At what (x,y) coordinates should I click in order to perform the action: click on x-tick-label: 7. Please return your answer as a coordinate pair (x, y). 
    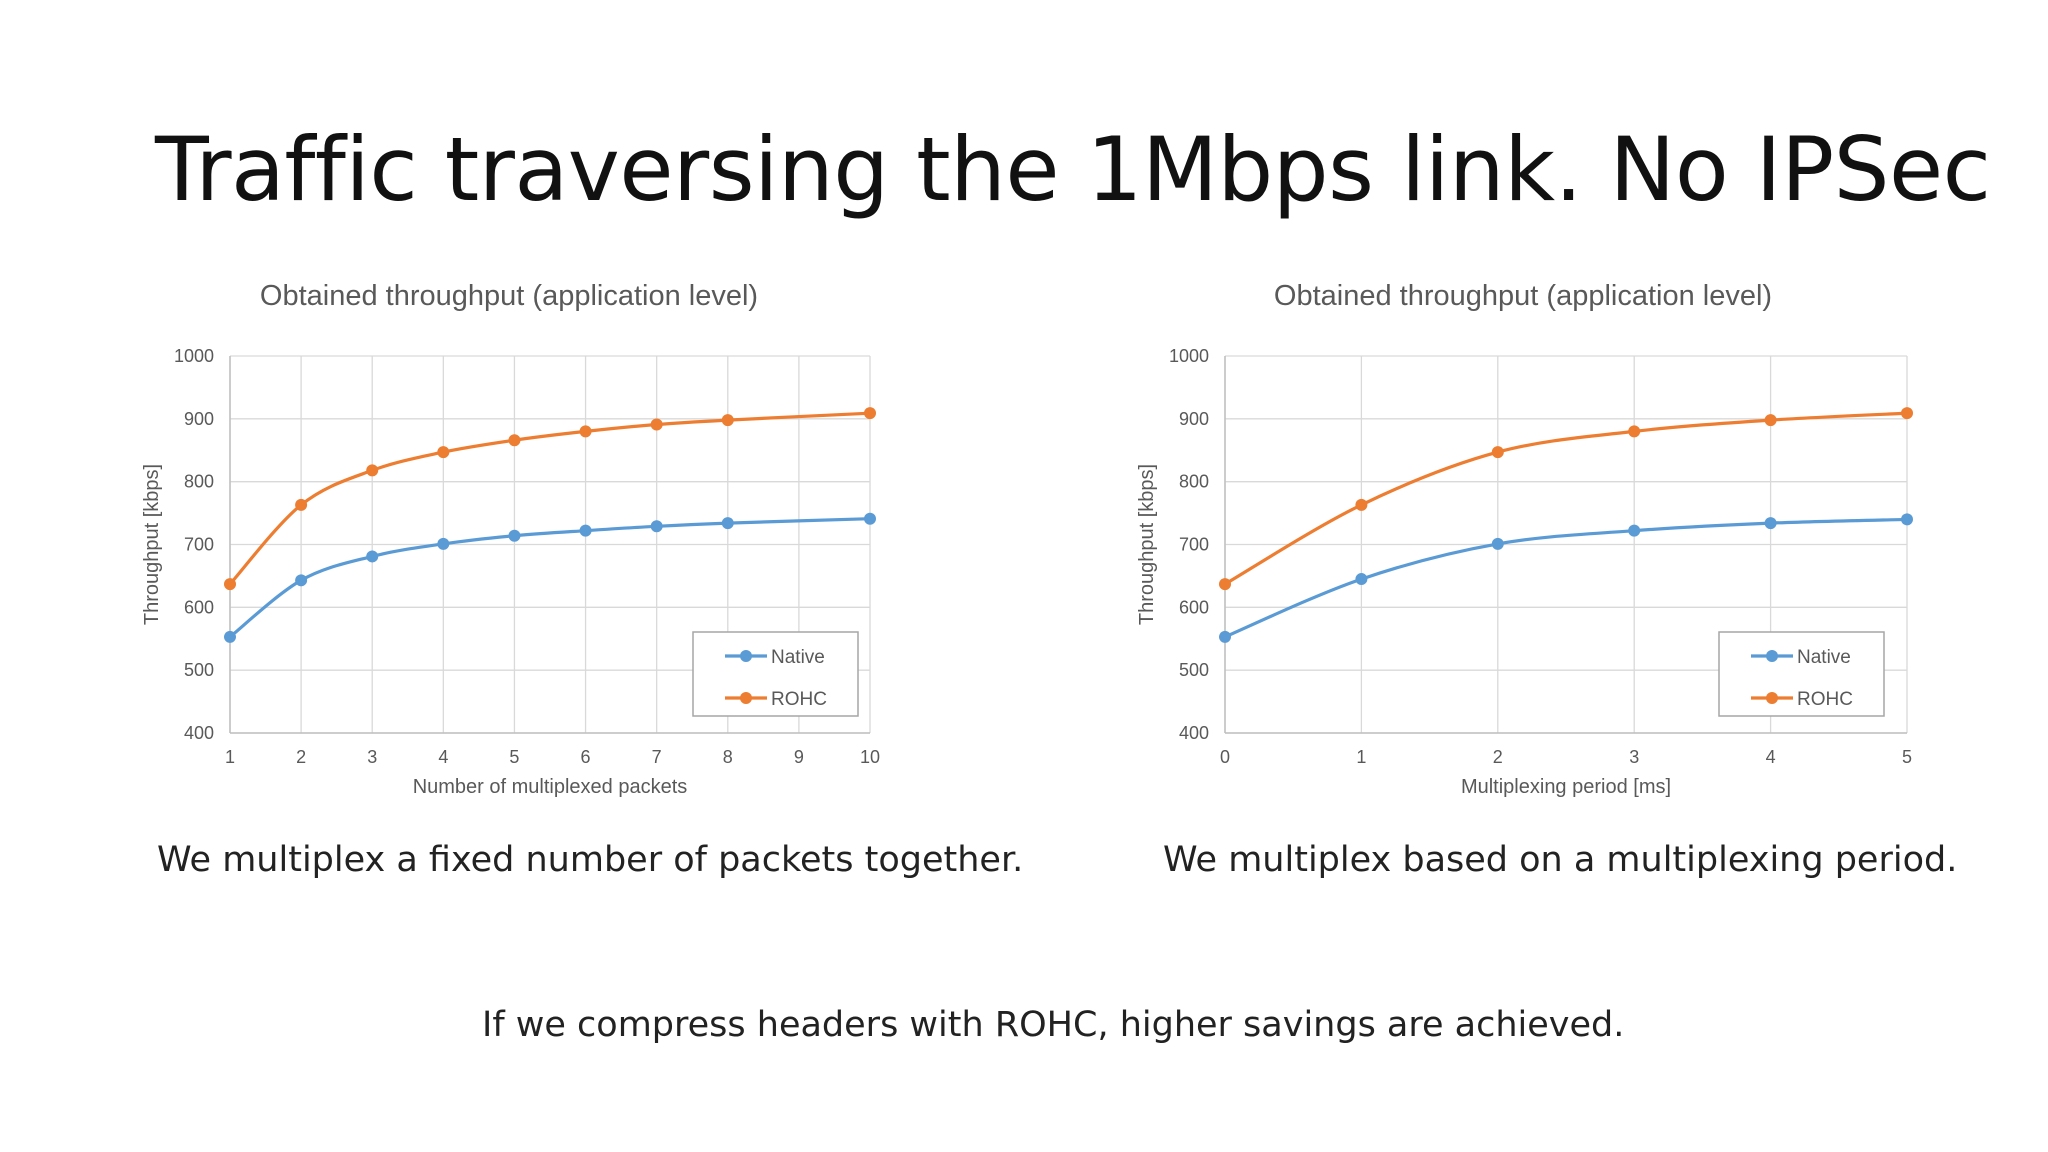
    Looking at the image, I should click on (657, 757).